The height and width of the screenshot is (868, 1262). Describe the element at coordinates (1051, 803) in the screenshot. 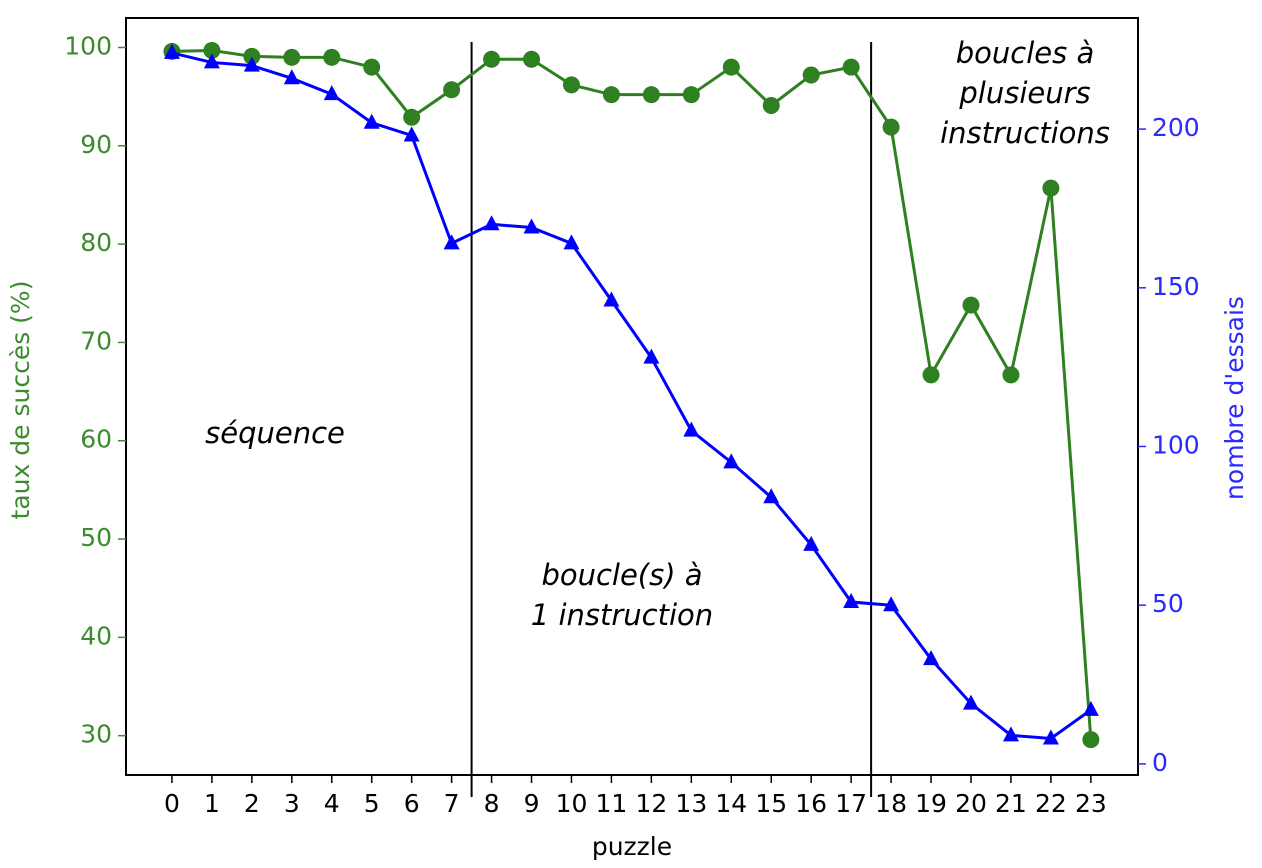

I see `x-tick-label: 22` at that location.